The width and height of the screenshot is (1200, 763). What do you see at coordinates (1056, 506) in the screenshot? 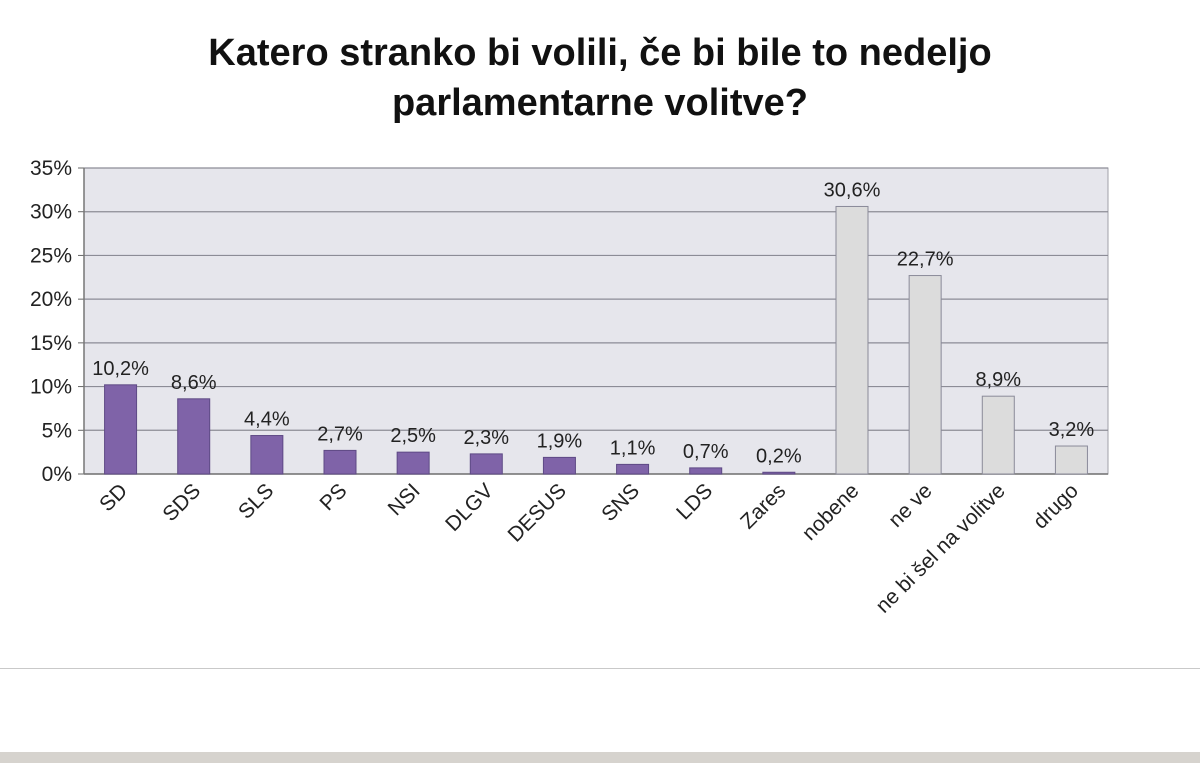
I see `category-label: drugo` at bounding box center [1056, 506].